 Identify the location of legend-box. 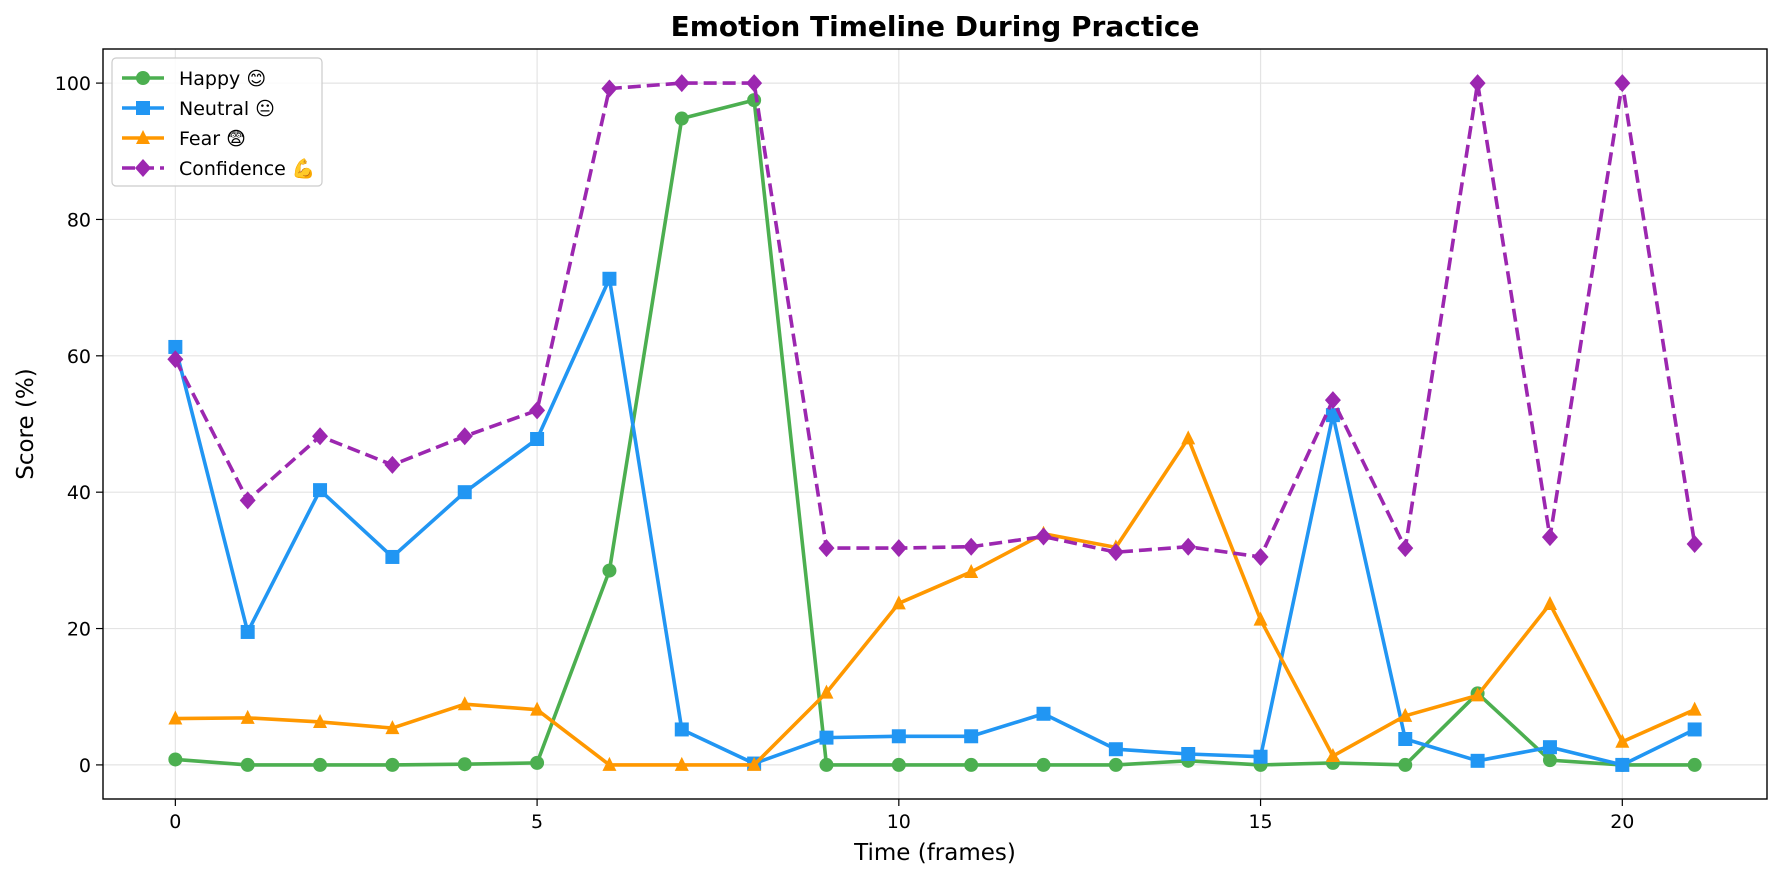
(217, 122).